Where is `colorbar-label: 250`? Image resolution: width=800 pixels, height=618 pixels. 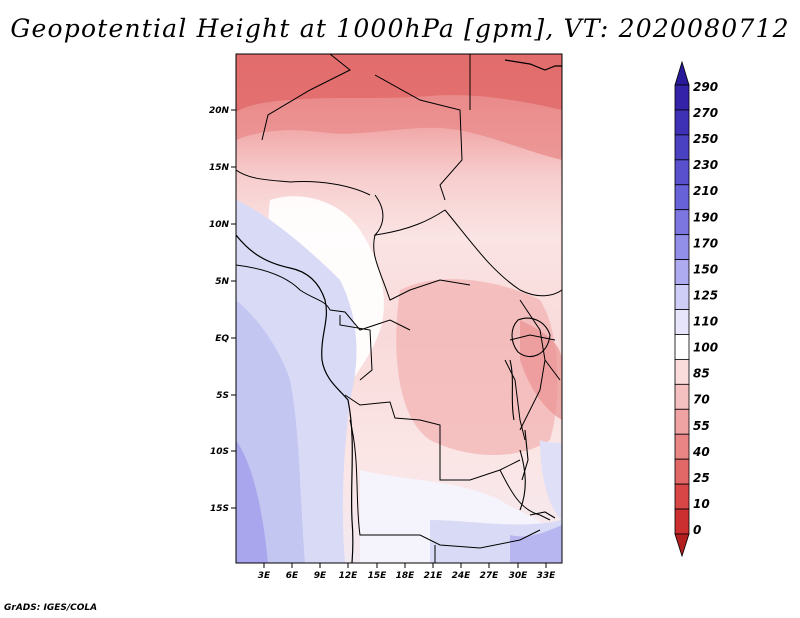 colorbar-label: 250 is located at coordinates (705, 139).